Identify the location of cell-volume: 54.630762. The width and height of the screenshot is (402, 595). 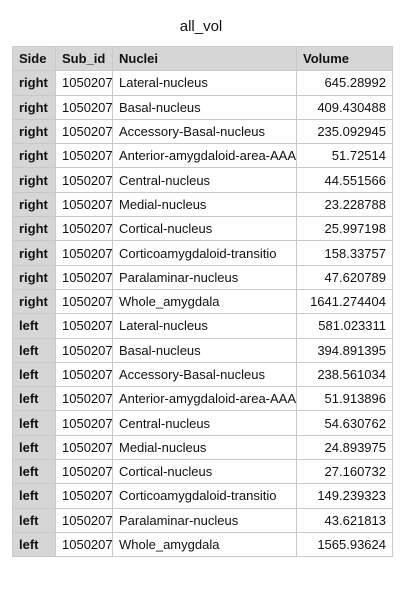
(344, 423).